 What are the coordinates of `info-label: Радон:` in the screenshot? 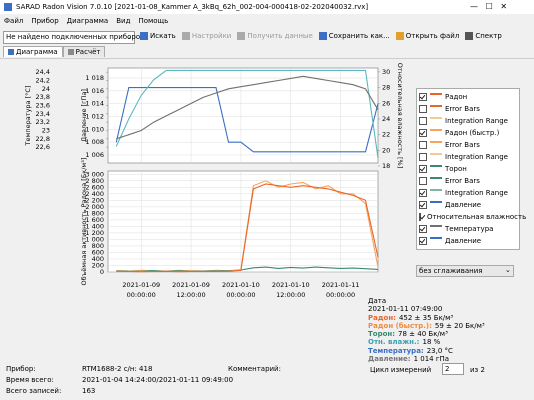 It's located at (382, 317).